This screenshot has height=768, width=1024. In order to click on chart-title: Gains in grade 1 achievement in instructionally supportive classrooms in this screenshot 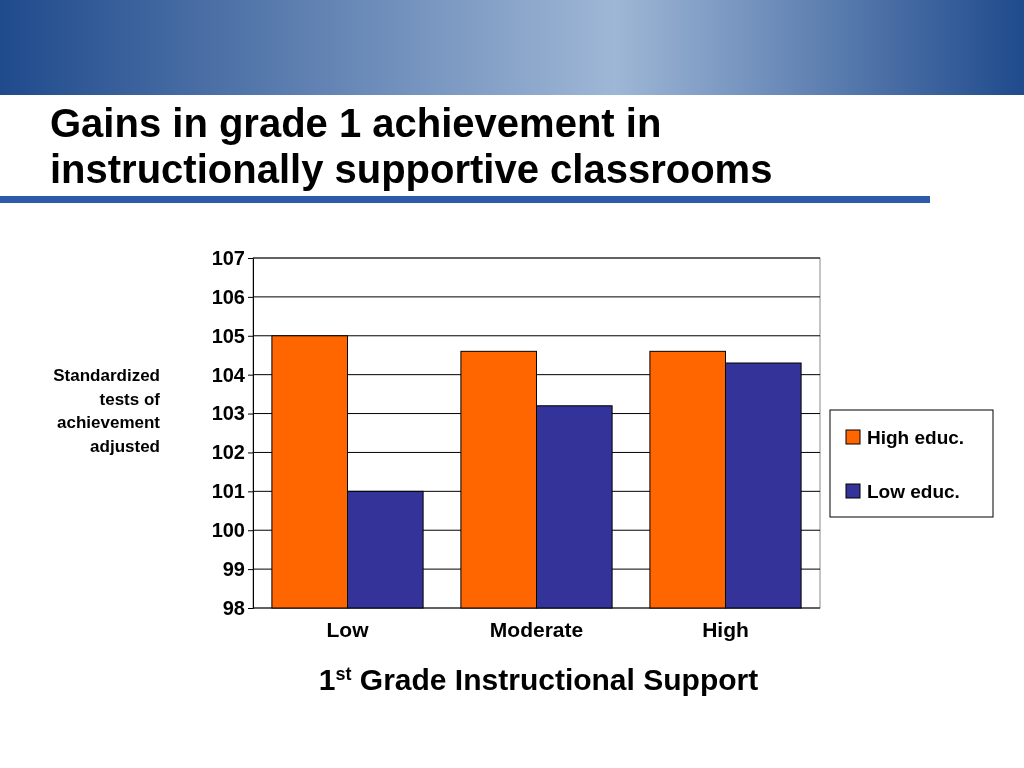, I will do `click(411, 146)`.